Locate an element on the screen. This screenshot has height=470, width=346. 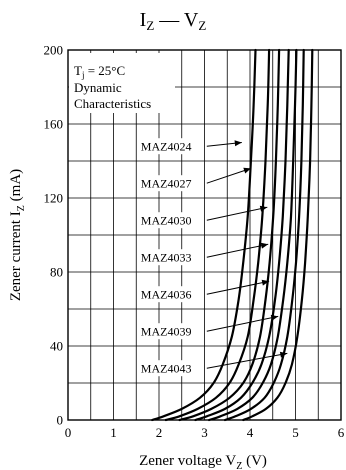
series-label-bg-maz4033 is located at coordinates (170, 257).